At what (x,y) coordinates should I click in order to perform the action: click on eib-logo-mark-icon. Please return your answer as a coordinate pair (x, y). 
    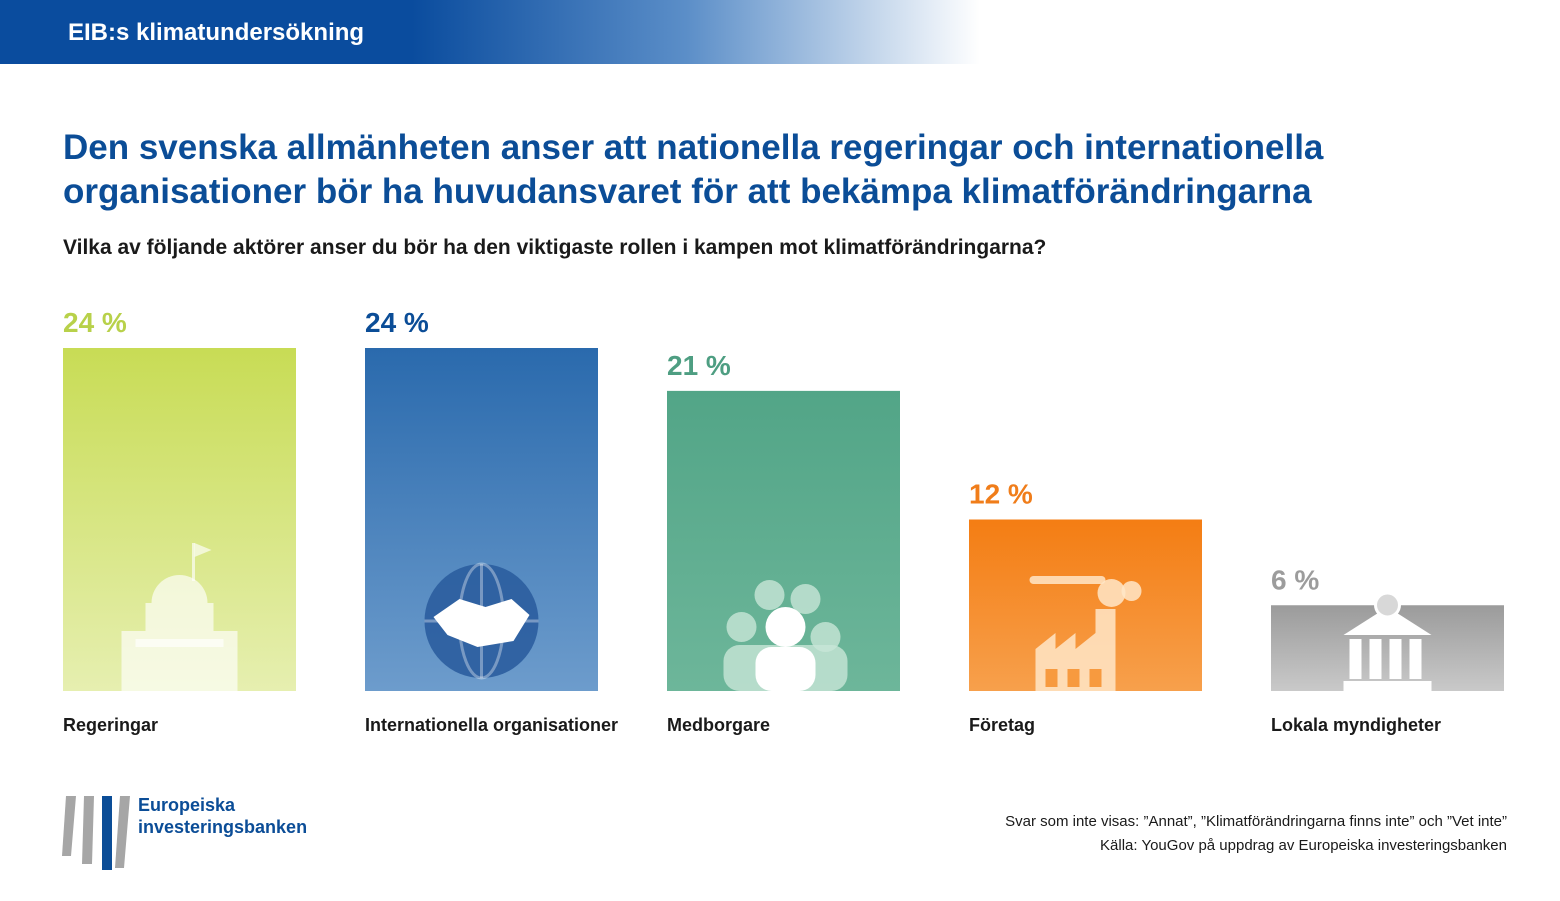
    Looking at the image, I should click on (96, 833).